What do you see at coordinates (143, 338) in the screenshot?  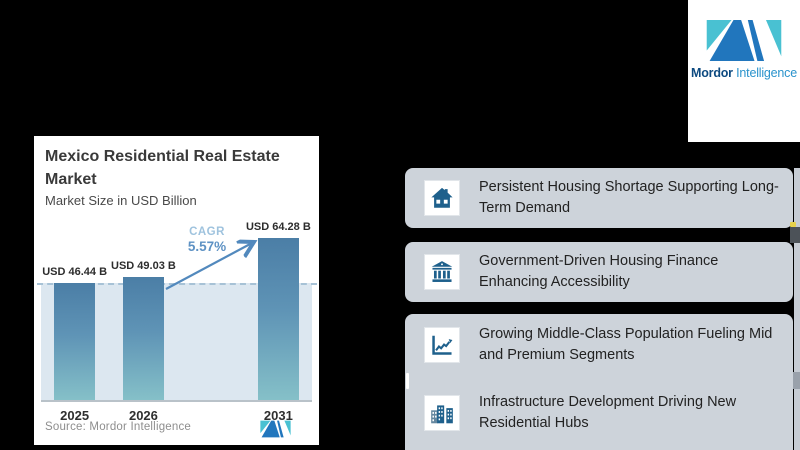 I see `bar-2026` at bounding box center [143, 338].